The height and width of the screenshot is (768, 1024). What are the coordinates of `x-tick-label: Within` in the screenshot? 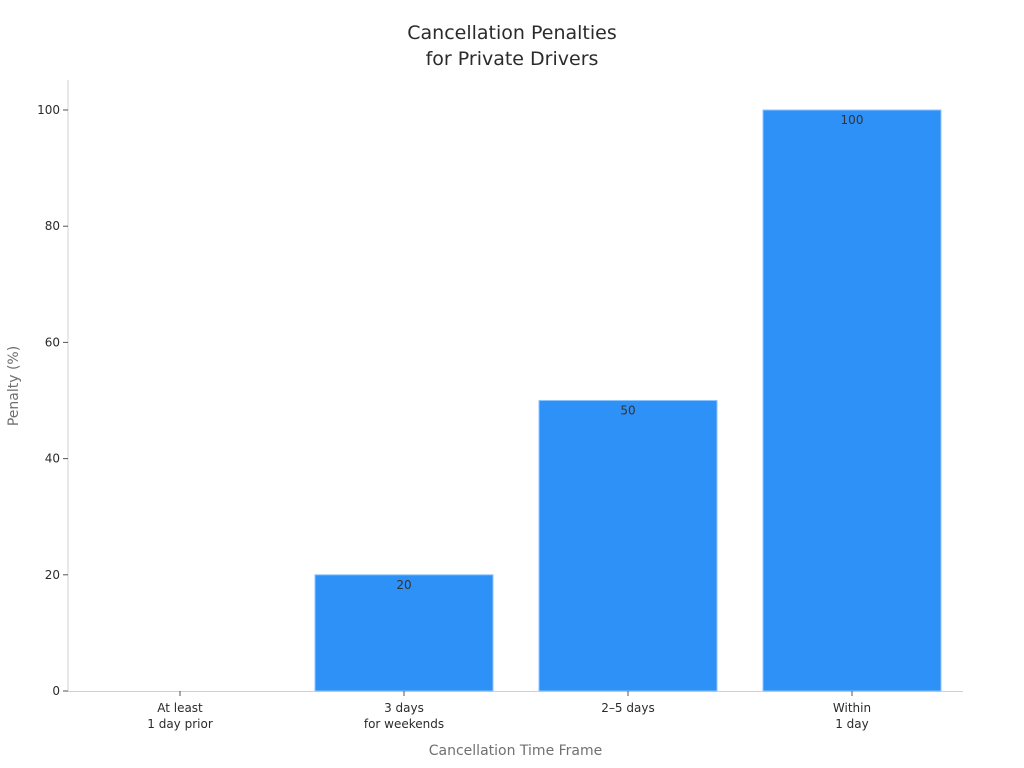 It's located at (852, 708).